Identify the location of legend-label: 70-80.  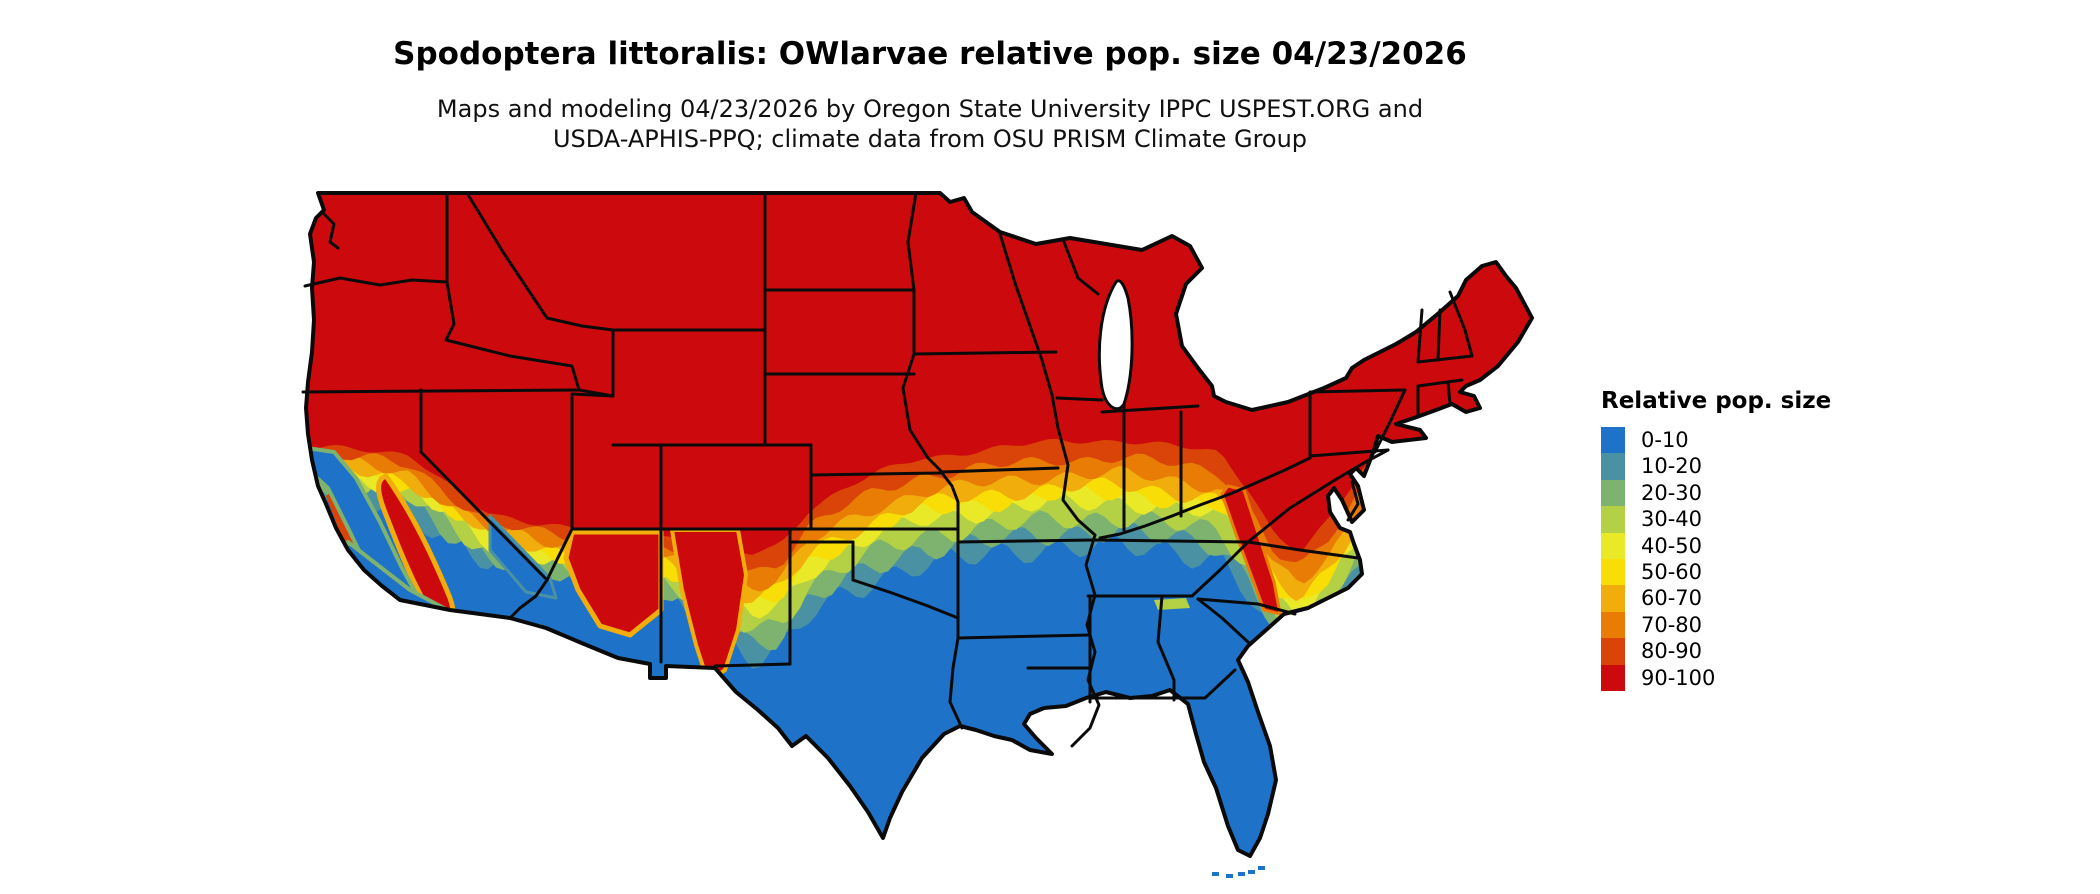
(1672, 624).